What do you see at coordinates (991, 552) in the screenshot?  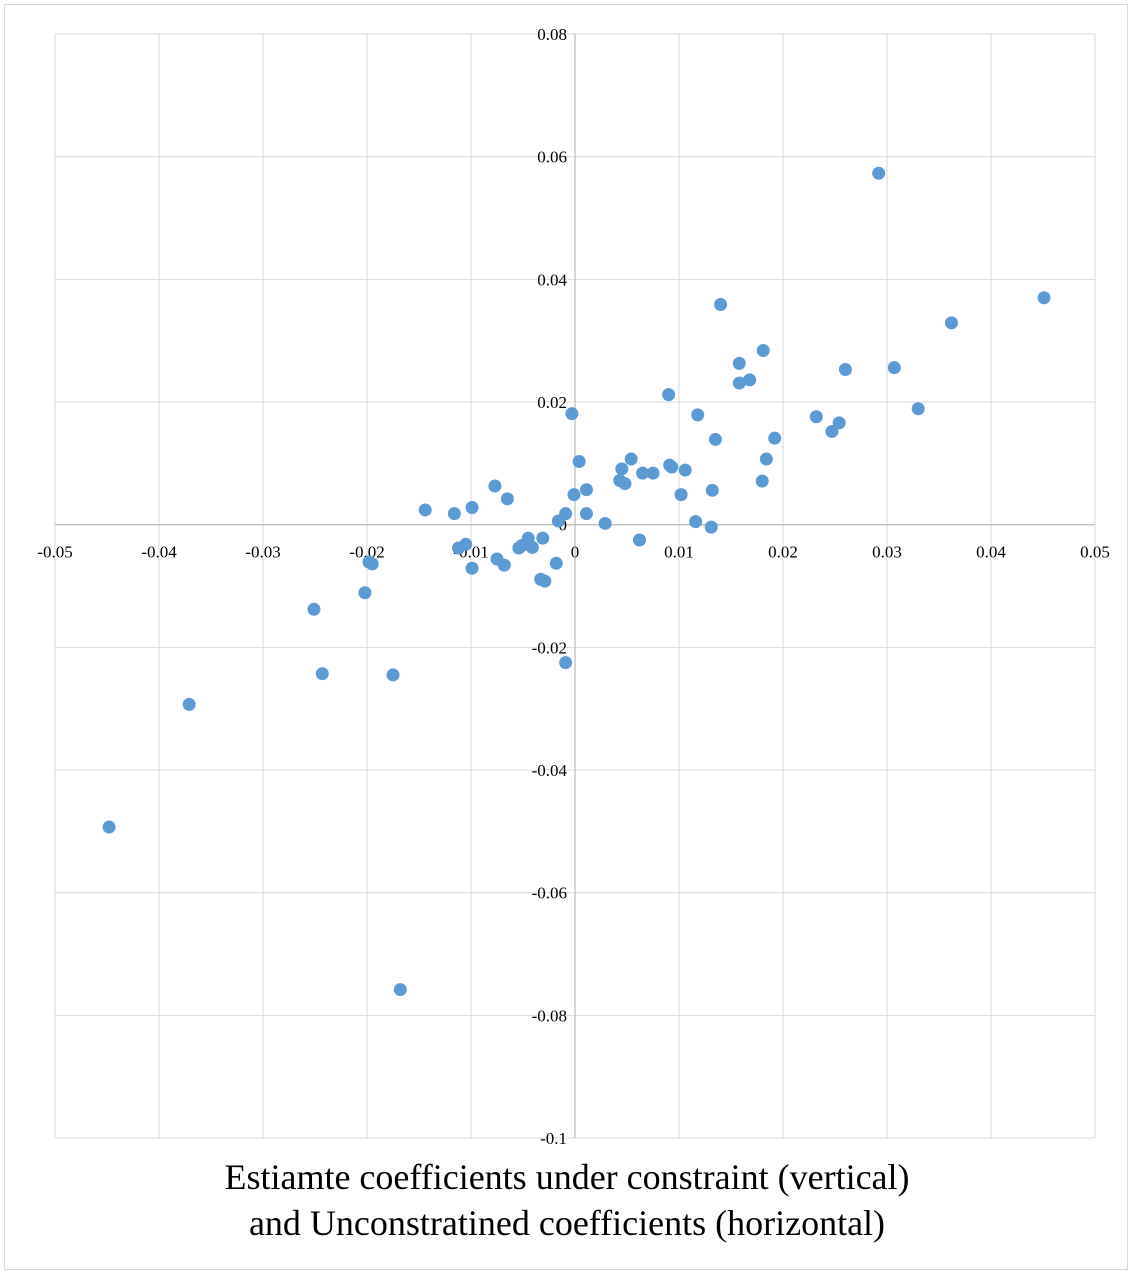 I see `x-tick-label: 0.04` at bounding box center [991, 552].